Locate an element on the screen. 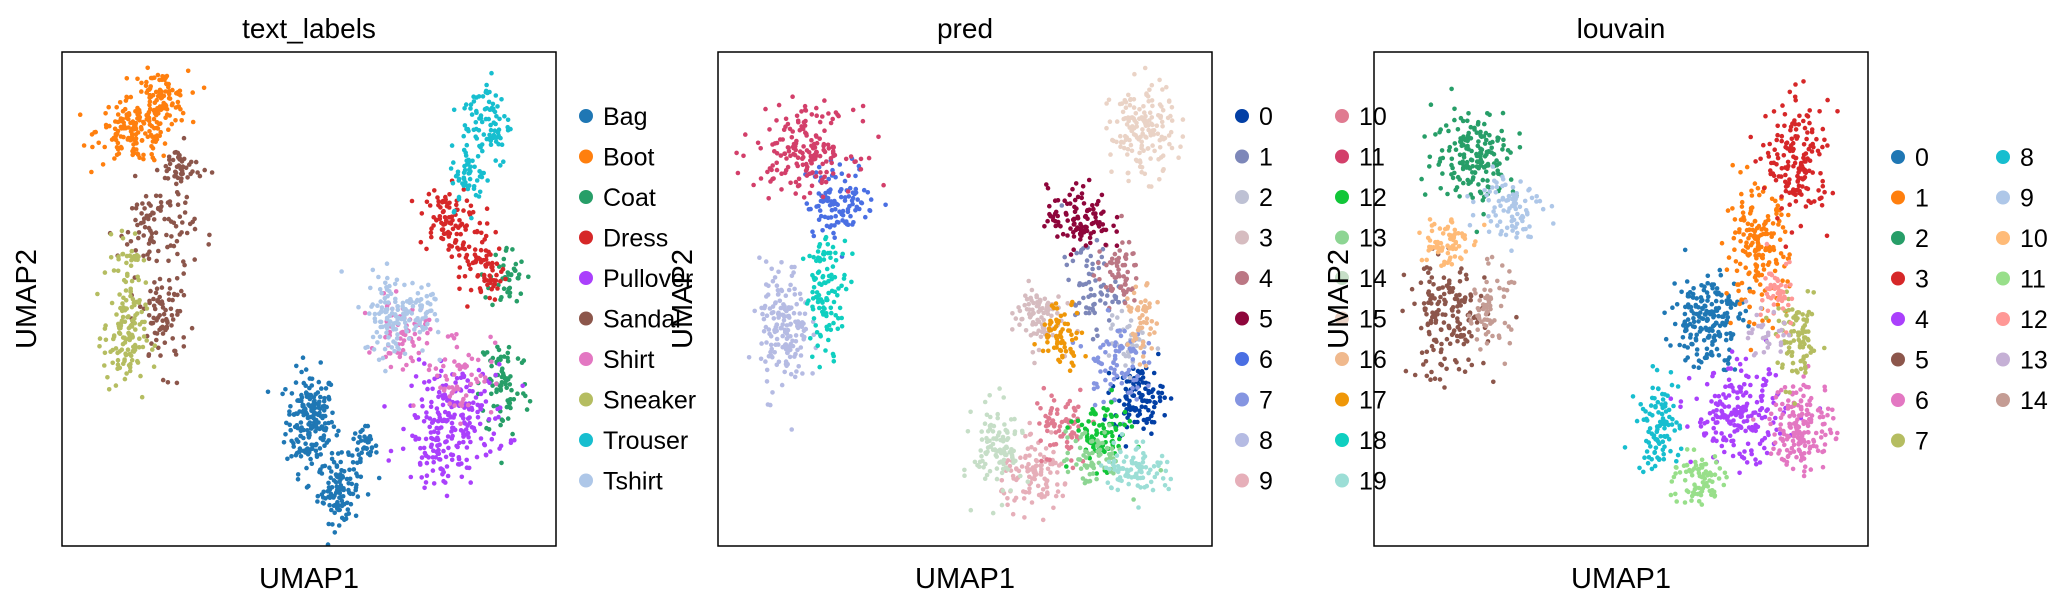  legend-marker is located at coordinates (1242, 237).